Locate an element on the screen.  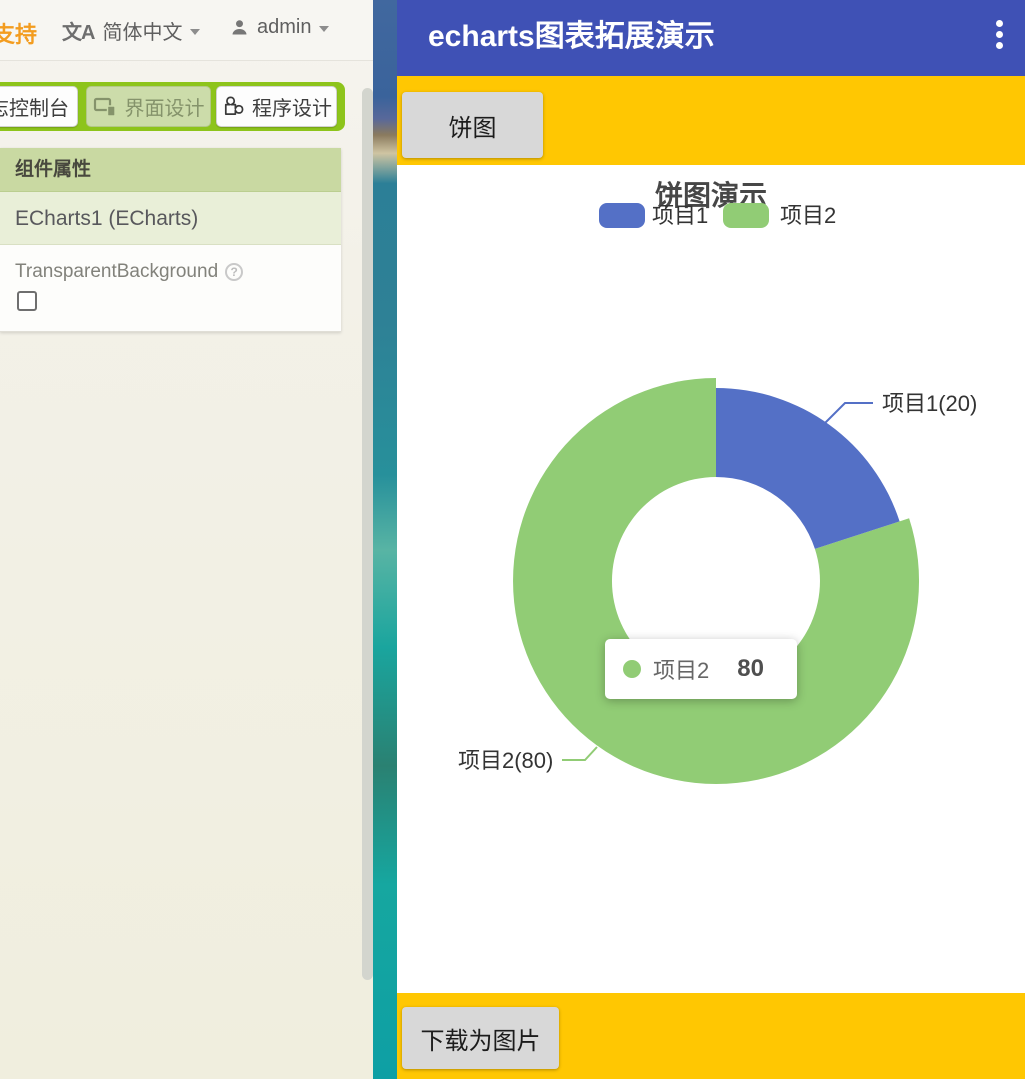
support-link: 支持 is located at coordinates (19, 34).